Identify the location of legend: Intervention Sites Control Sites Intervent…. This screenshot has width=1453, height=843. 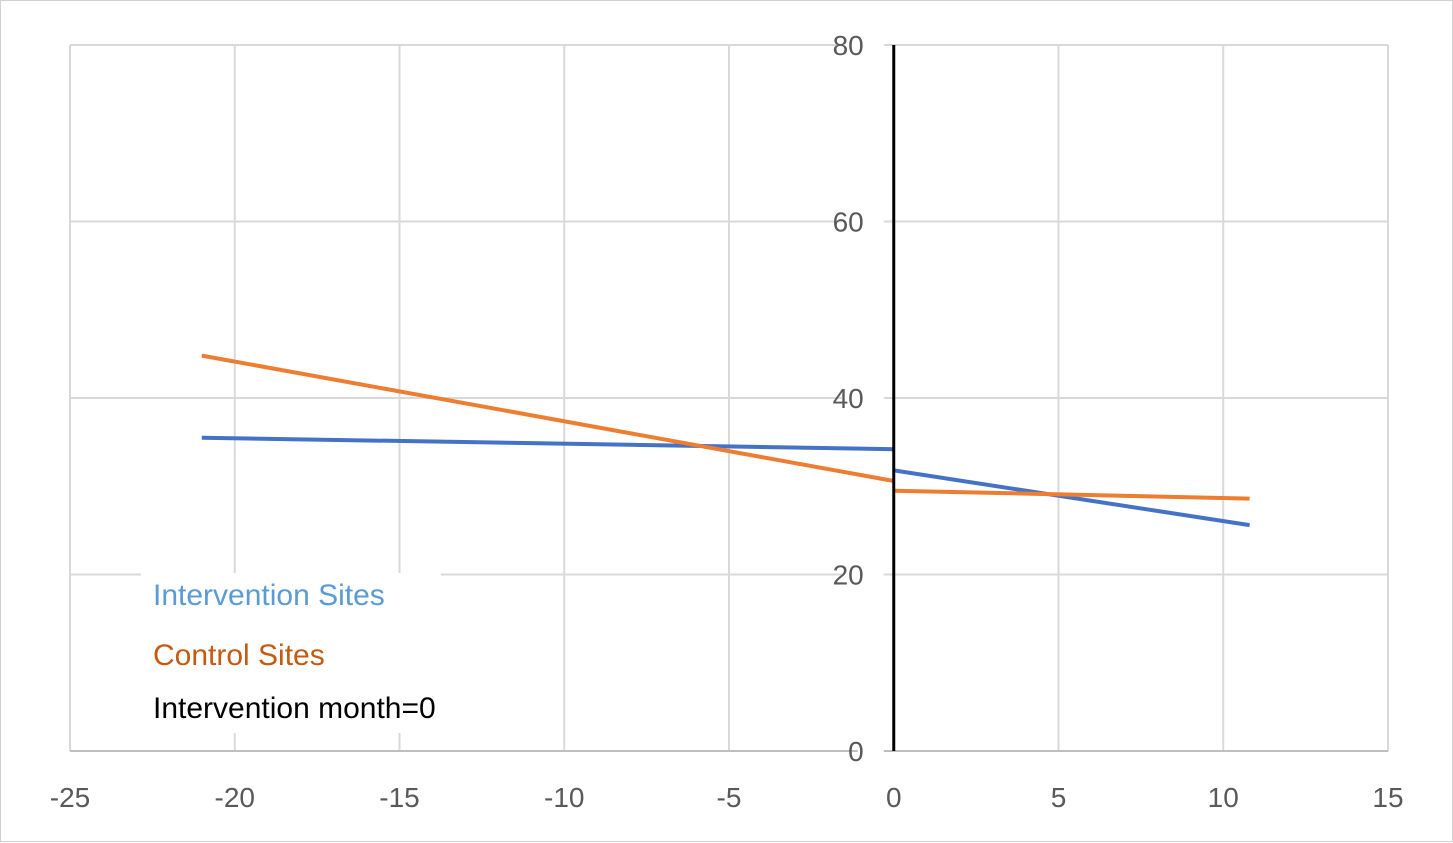
(291, 653).